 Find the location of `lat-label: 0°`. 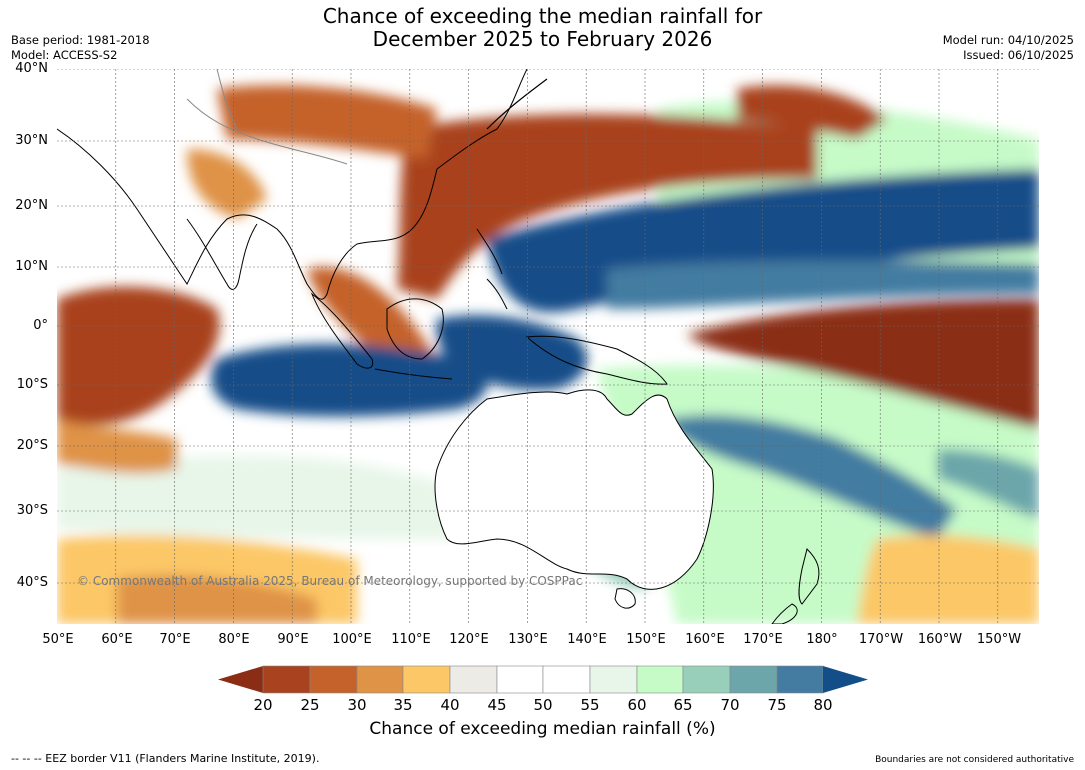

lat-label: 0° is located at coordinates (40, 325).